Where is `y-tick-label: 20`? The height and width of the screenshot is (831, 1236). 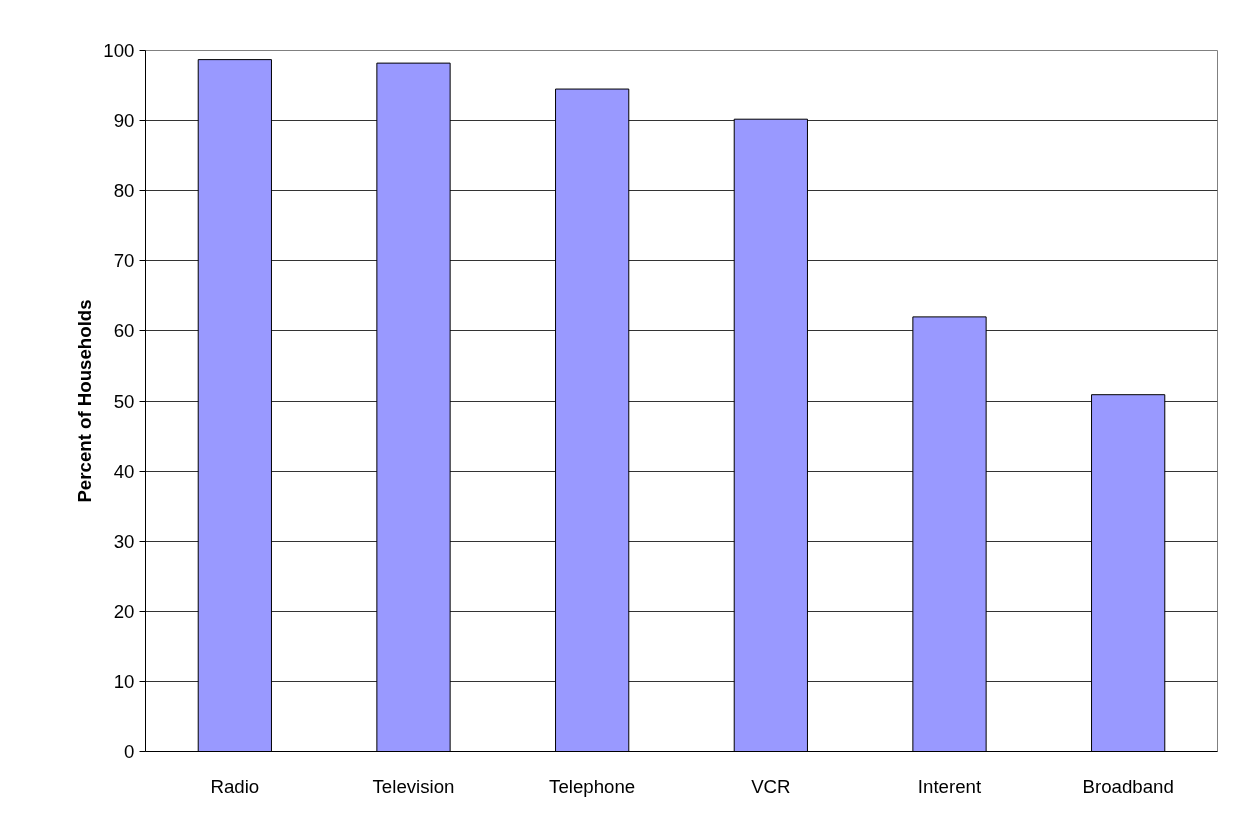 y-tick-label: 20 is located at coordinates (124, 611).